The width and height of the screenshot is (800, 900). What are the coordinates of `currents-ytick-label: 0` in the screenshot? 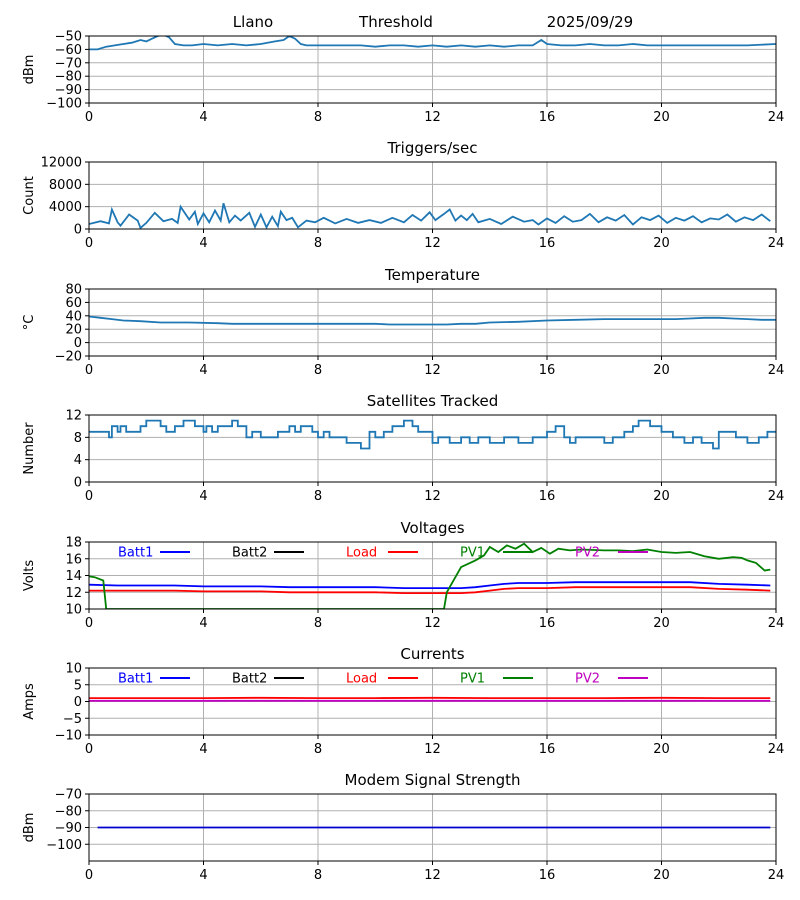 It's located at (78, 702).